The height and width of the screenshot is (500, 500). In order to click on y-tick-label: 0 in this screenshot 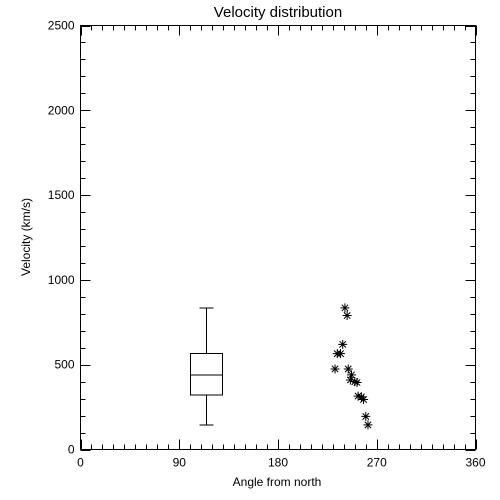, I will do `click(71, 450)`.